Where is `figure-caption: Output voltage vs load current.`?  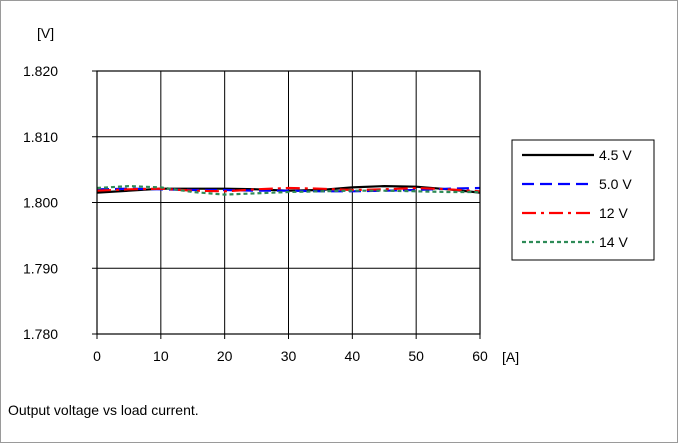
figure-caption: Output voltage vs load current. is located at coordinates (103, 410).